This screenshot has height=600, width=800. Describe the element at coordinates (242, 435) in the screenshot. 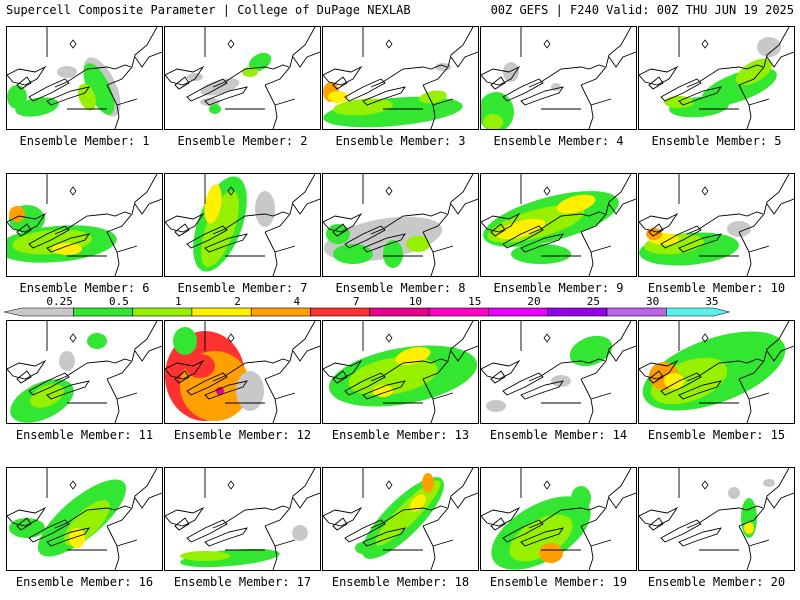

I see `ensemble-member-label: Ensemble Member: 12` at that location.